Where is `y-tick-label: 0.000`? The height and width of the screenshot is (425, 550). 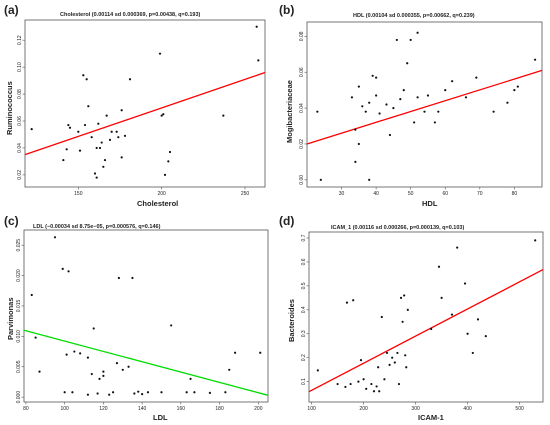 y-tick-label: 0.000 is located at coordinates (19, 397).